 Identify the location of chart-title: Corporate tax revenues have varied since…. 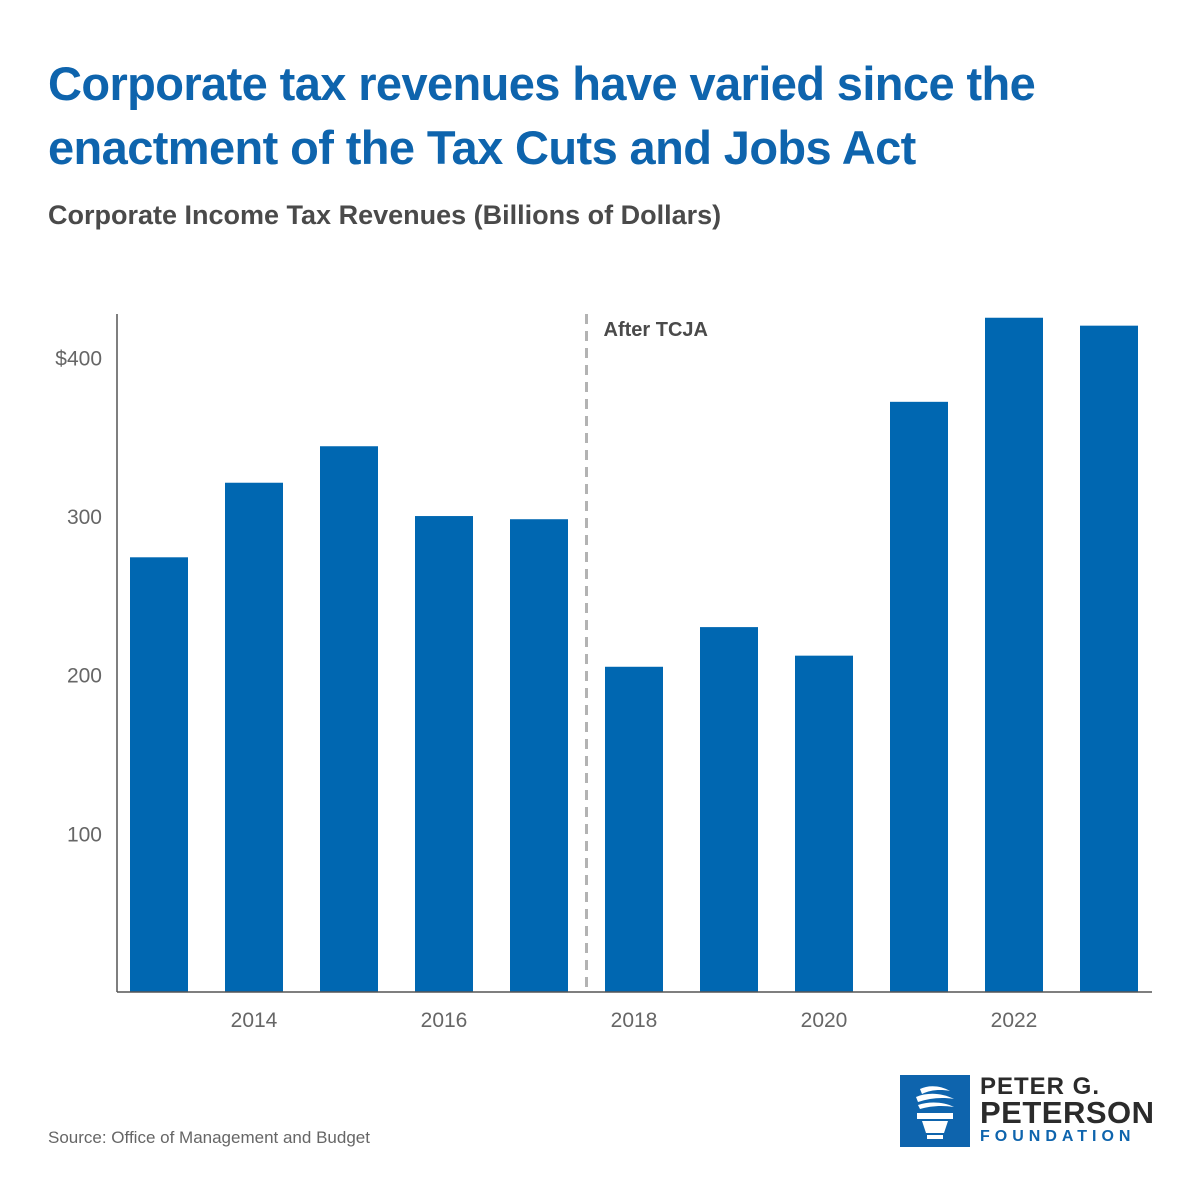
(598, 116).